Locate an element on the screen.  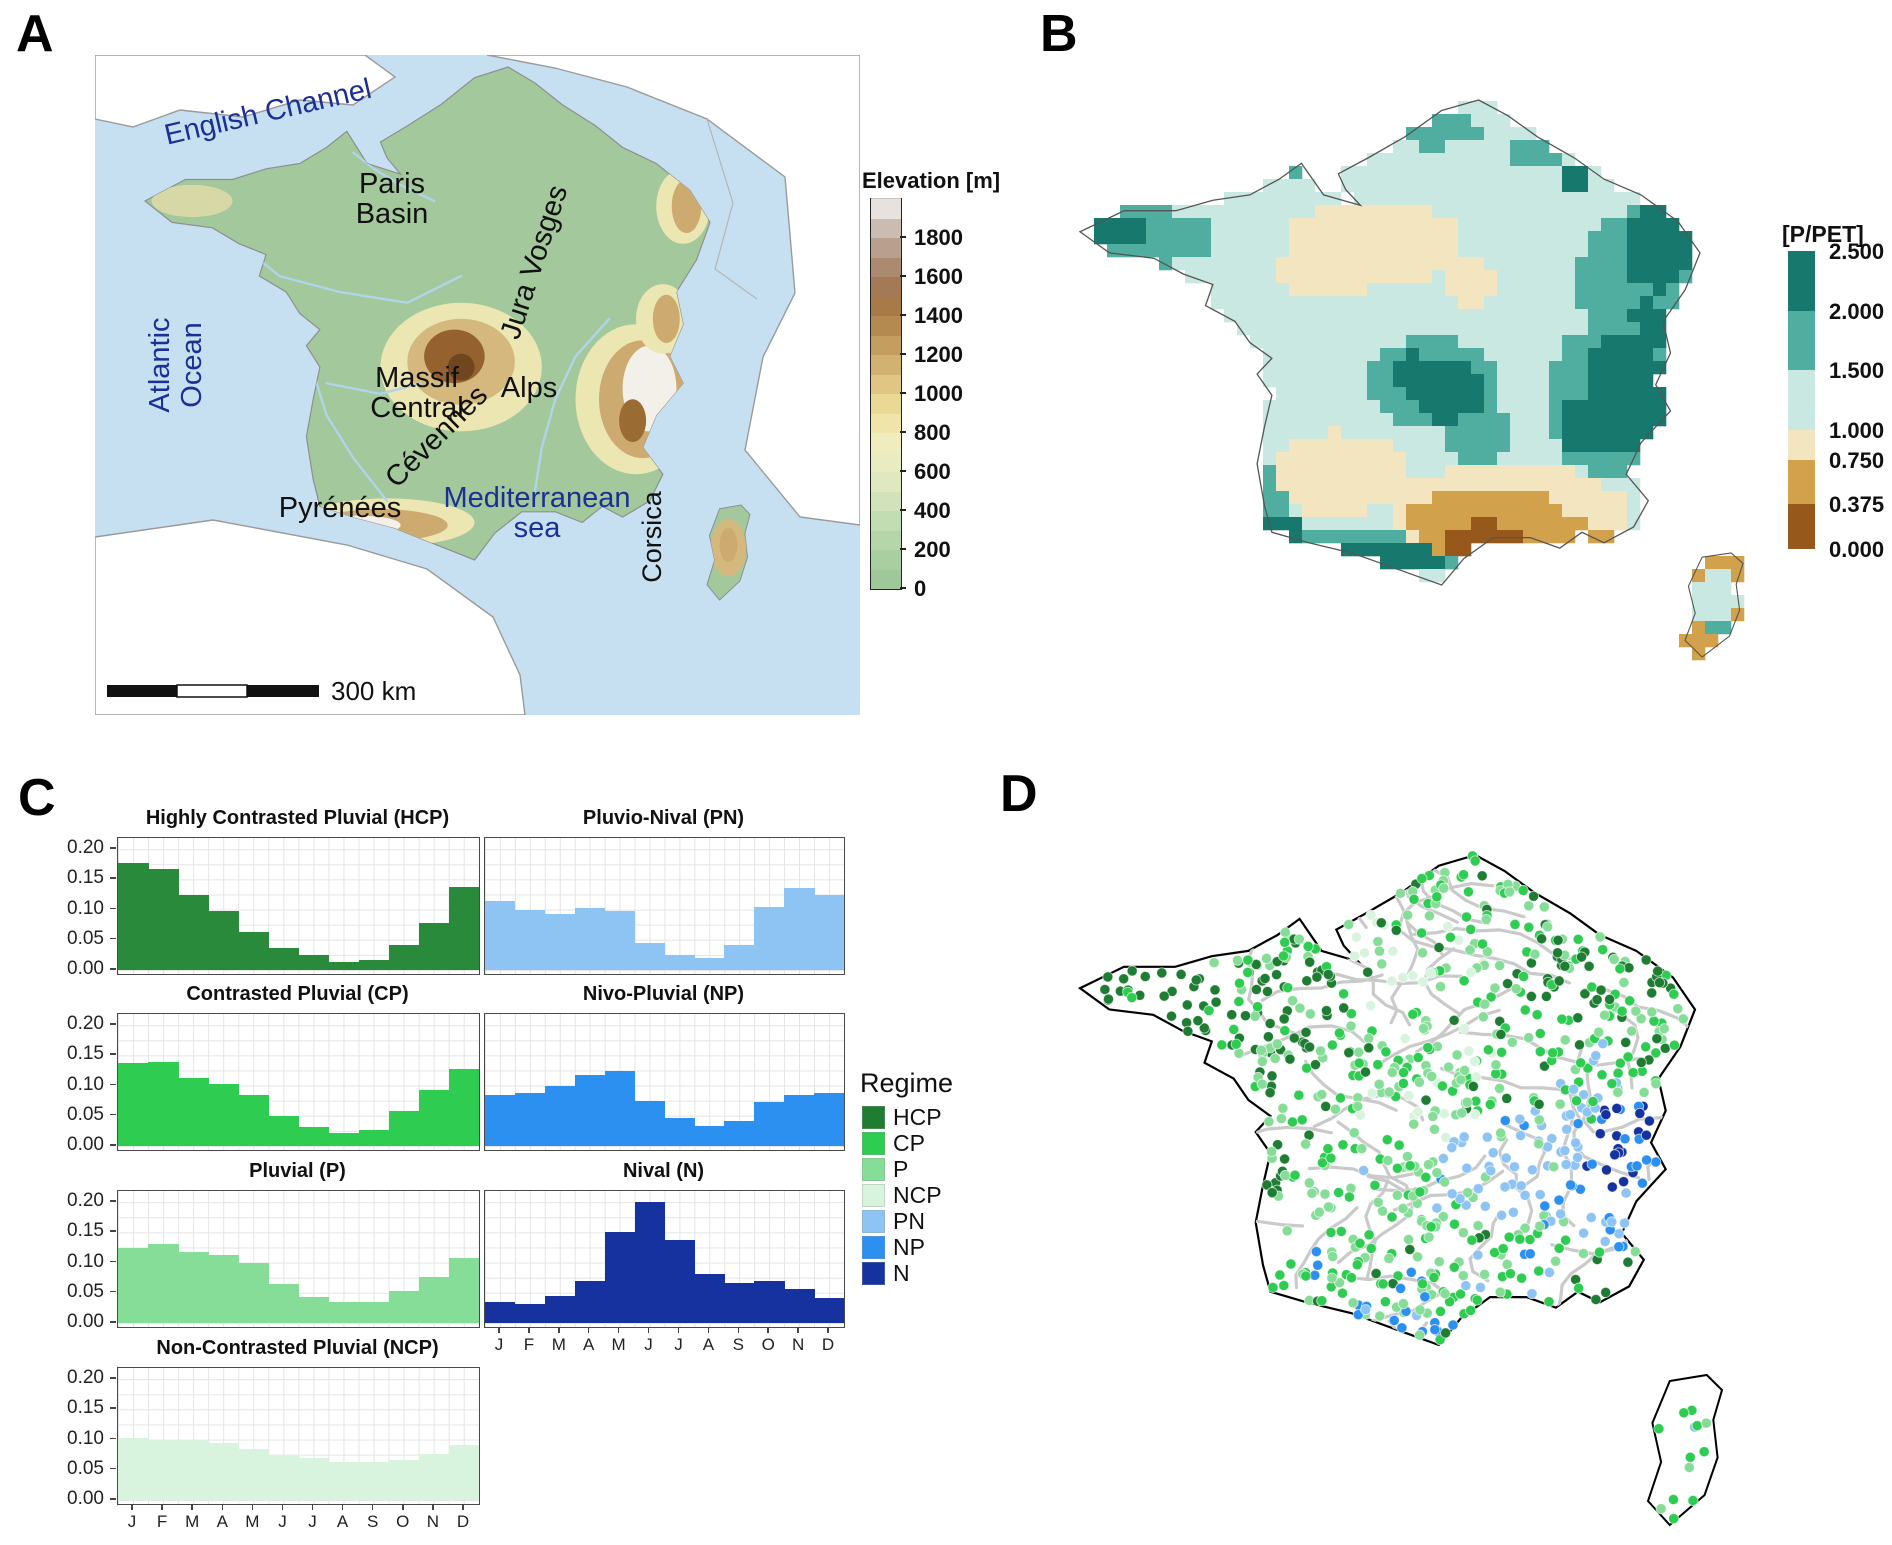
country-border is located at coordinates (732, 209).